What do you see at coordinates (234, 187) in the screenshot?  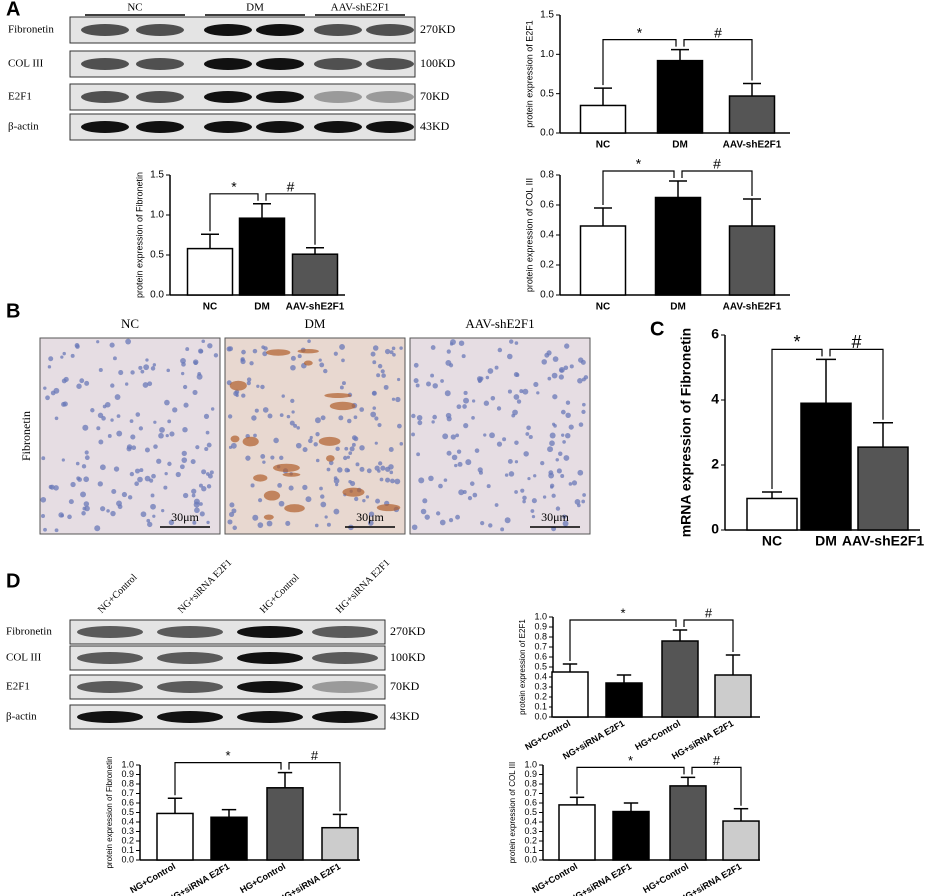 I see `significance-label: *` at bounding box center [234, 187].